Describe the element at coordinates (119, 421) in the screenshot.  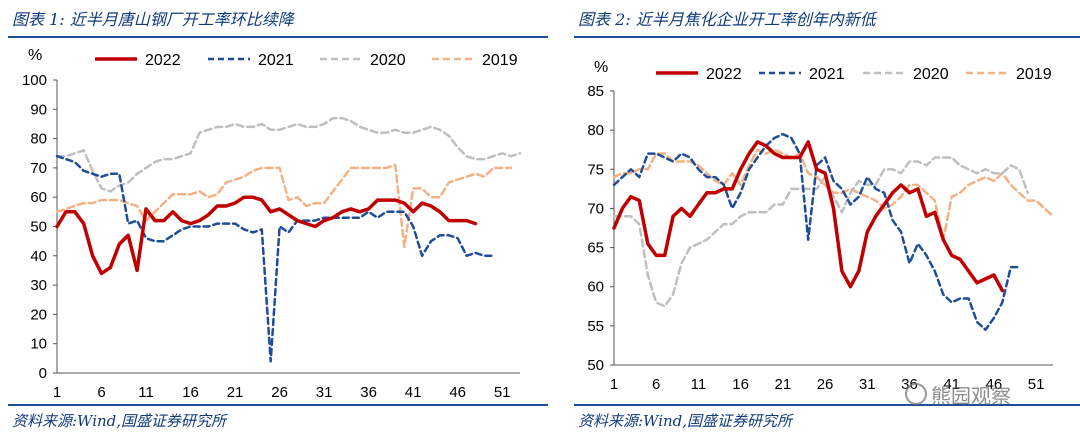
I see `chart-1-source: 资料来源:Wind,国盛证券研究所` at that location.